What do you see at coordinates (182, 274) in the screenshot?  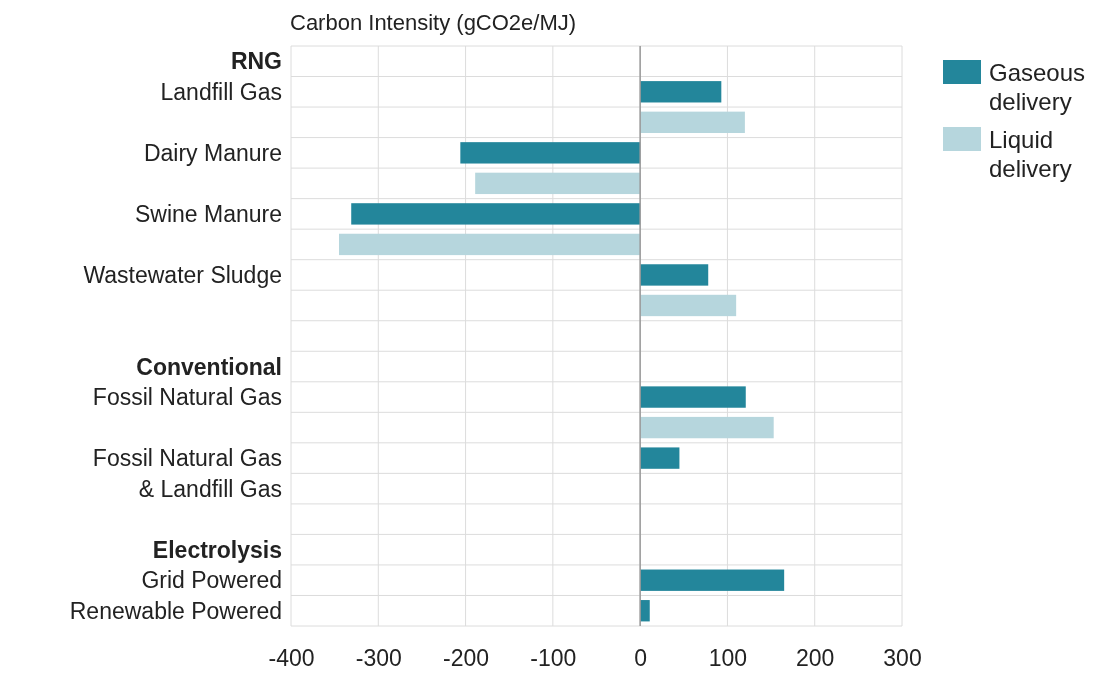 I see `y-tick-label: Wastewater Sludge` at bounding box center [182, 274].